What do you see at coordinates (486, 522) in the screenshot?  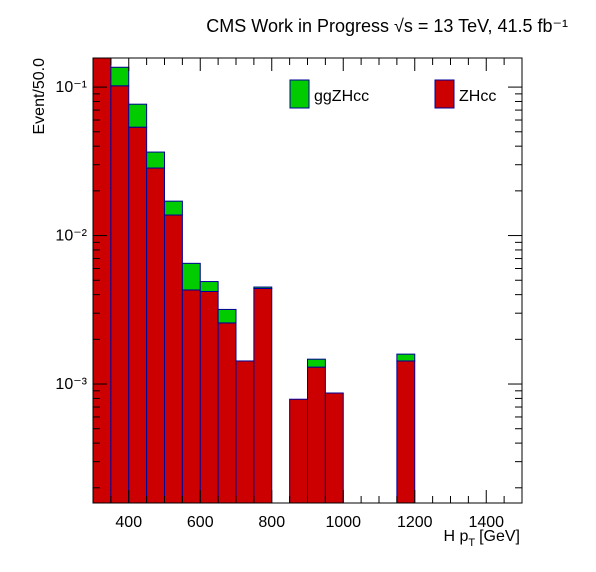 I see `x-tick-label: 1400` at bounding box center [486, 522].